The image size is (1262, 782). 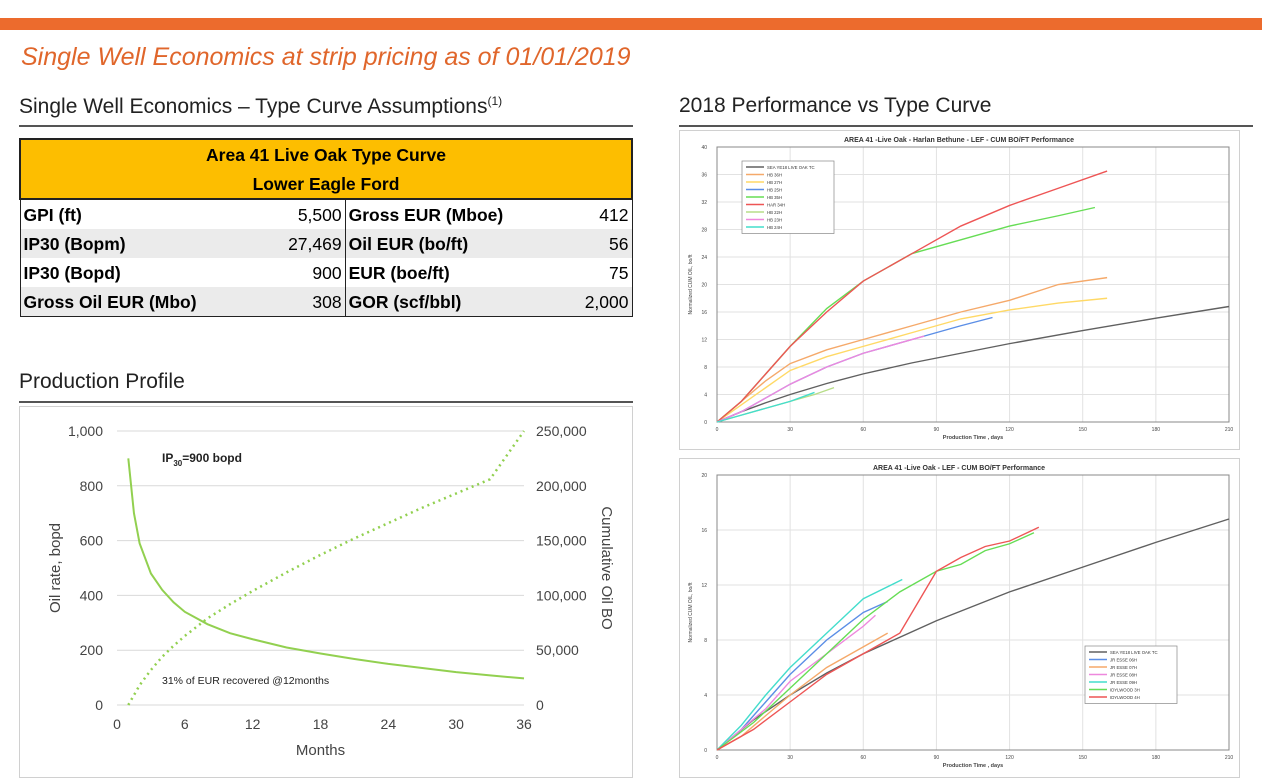 I want to click on legend-label: HB 35H, so click(x=774, y=197).